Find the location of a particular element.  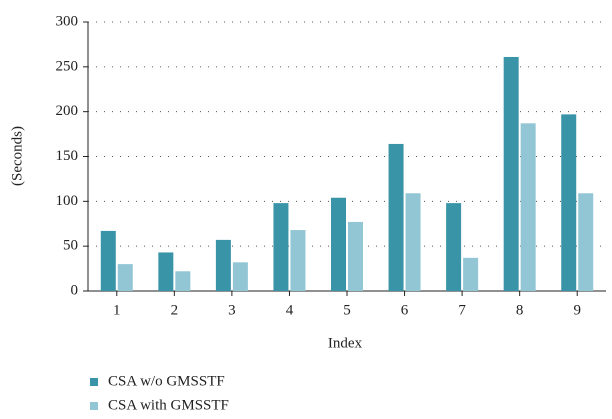

x-axis-label: Index is located at coordinates (345, 343).